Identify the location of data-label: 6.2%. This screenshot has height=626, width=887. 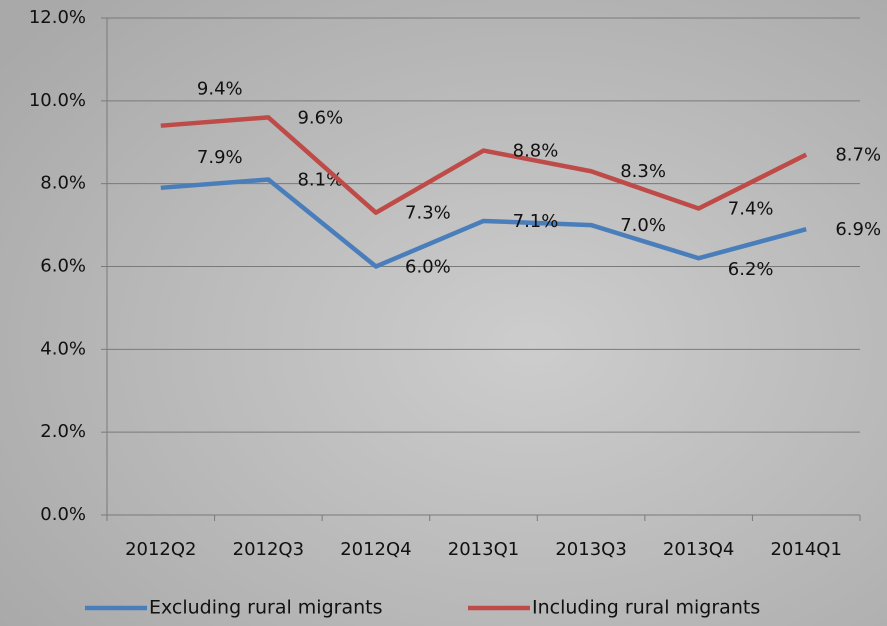
(751, 269).